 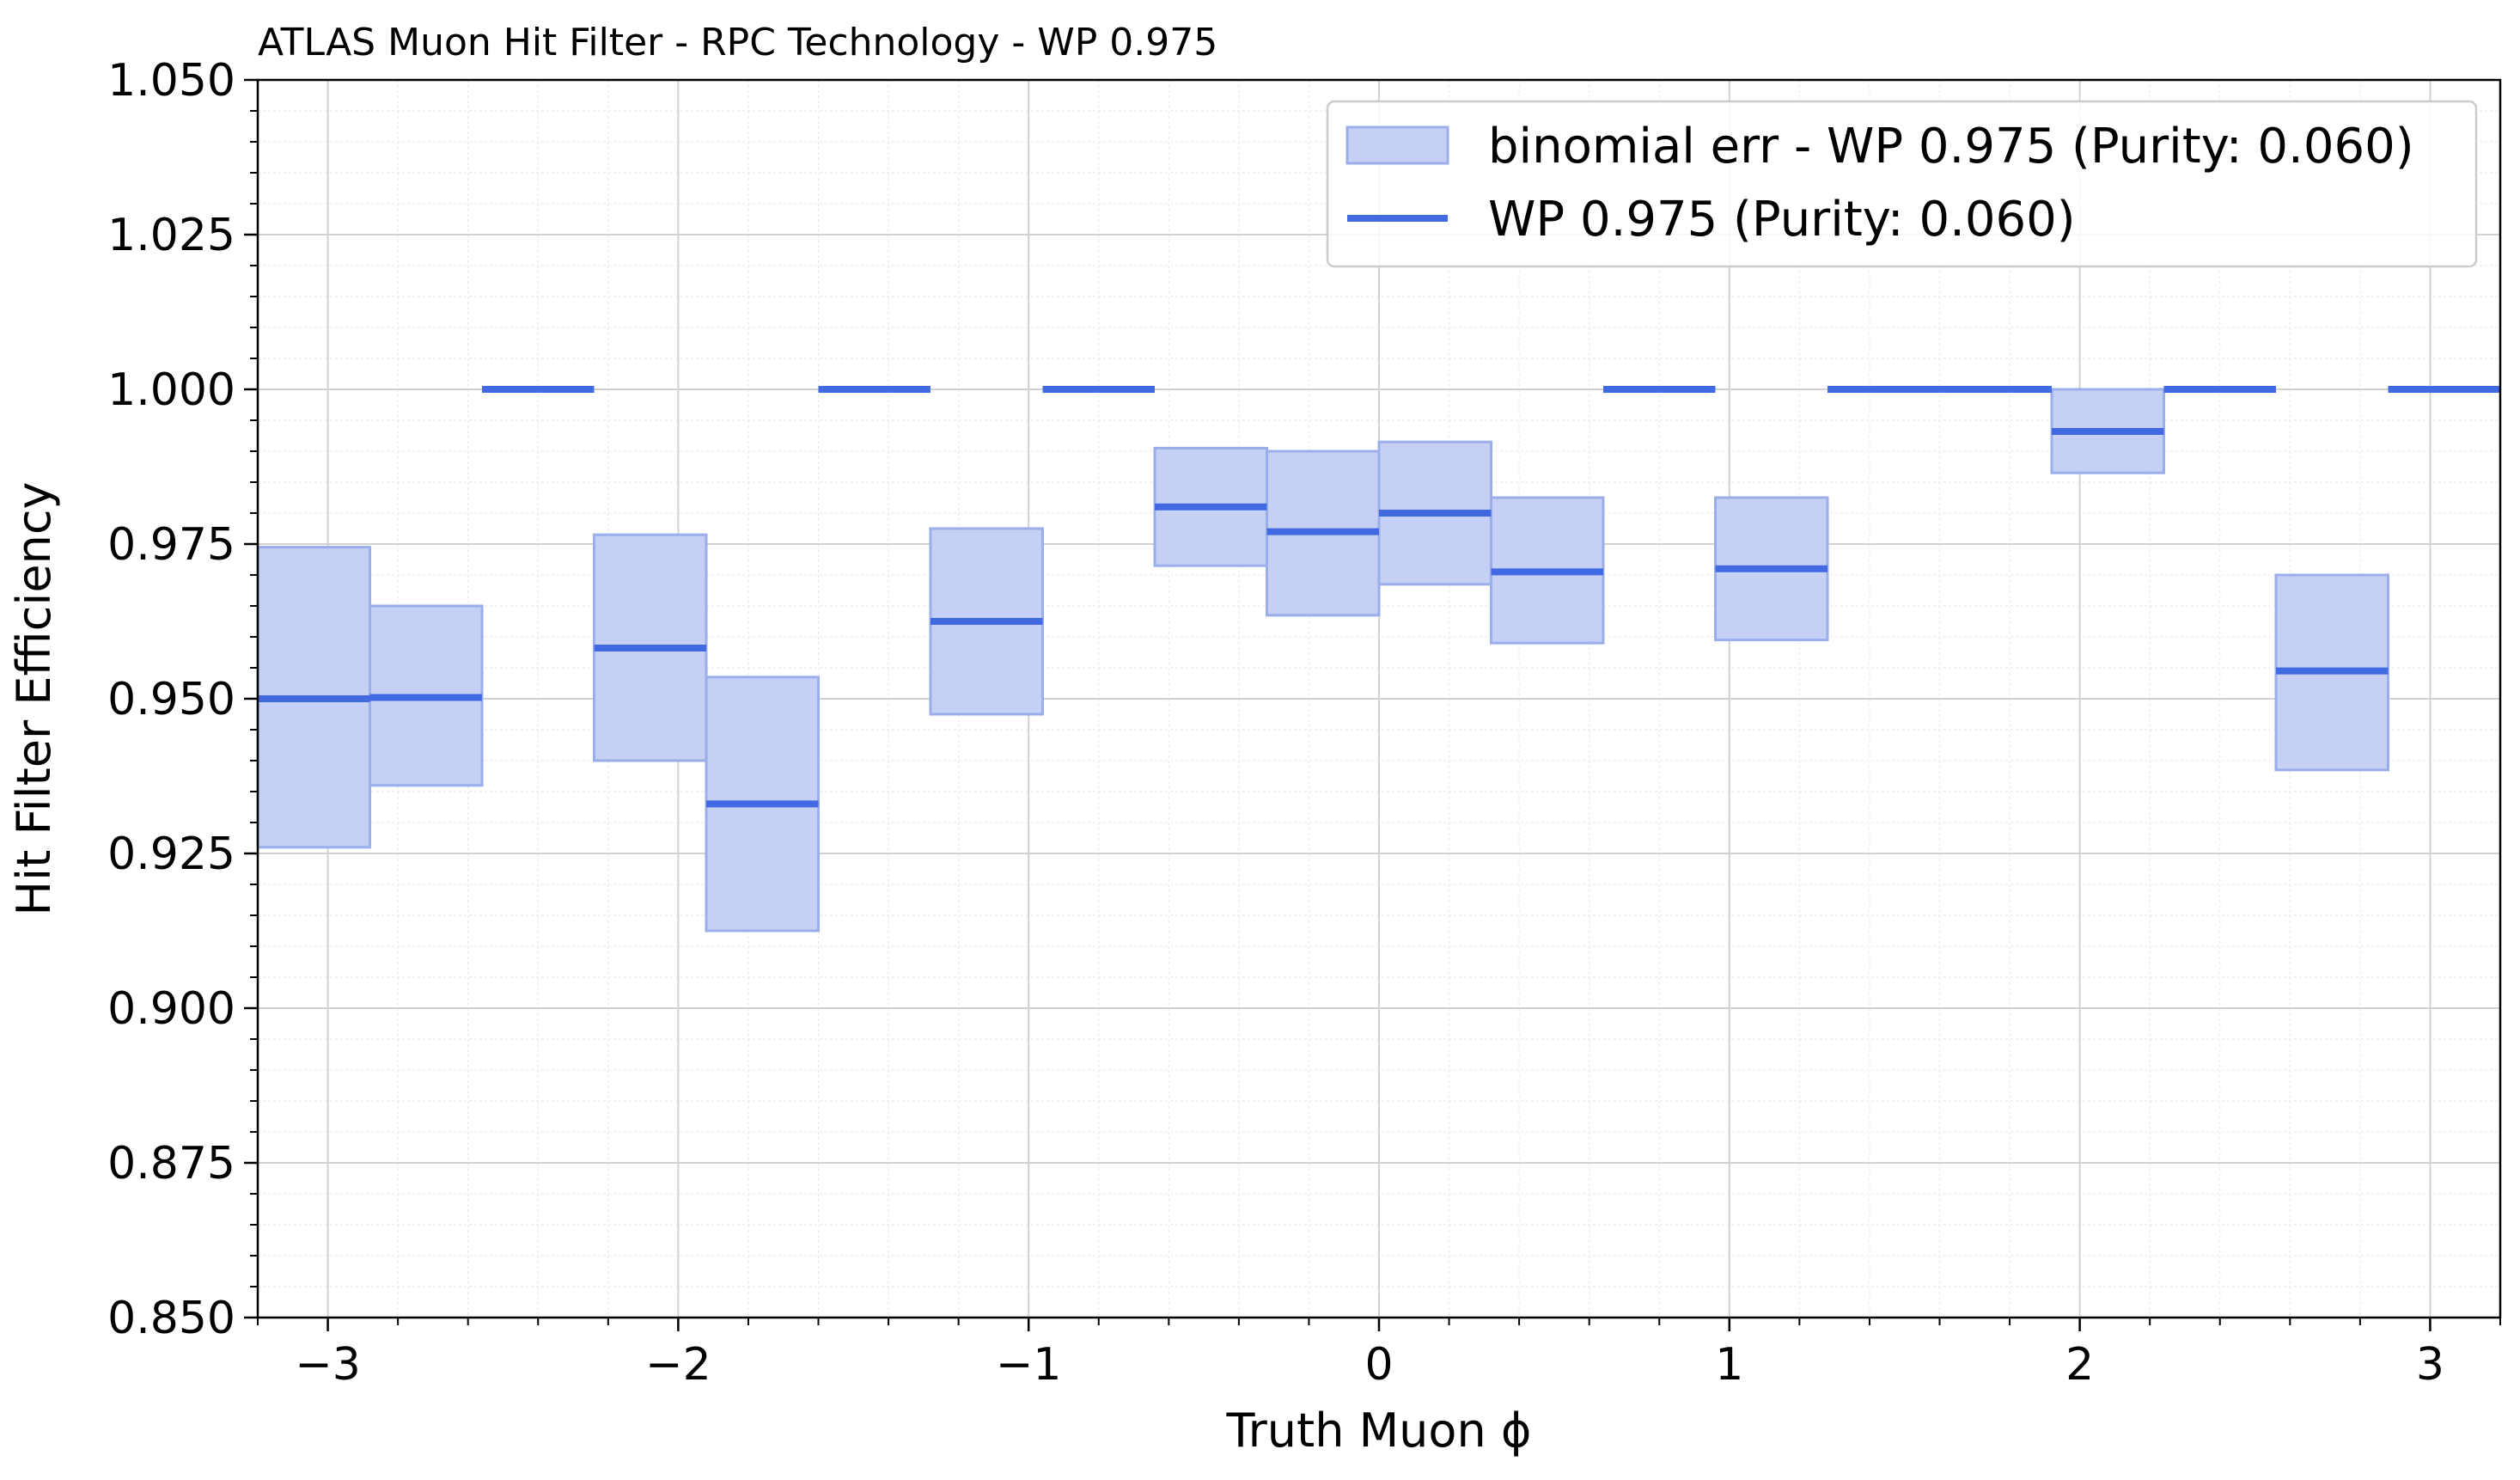 What do you see at coordinates (1782, 220) in the screenshot?
I see `legend-label-line: WP 0.975 (Purity: 0.060)` at bounding box center [1782, 220].